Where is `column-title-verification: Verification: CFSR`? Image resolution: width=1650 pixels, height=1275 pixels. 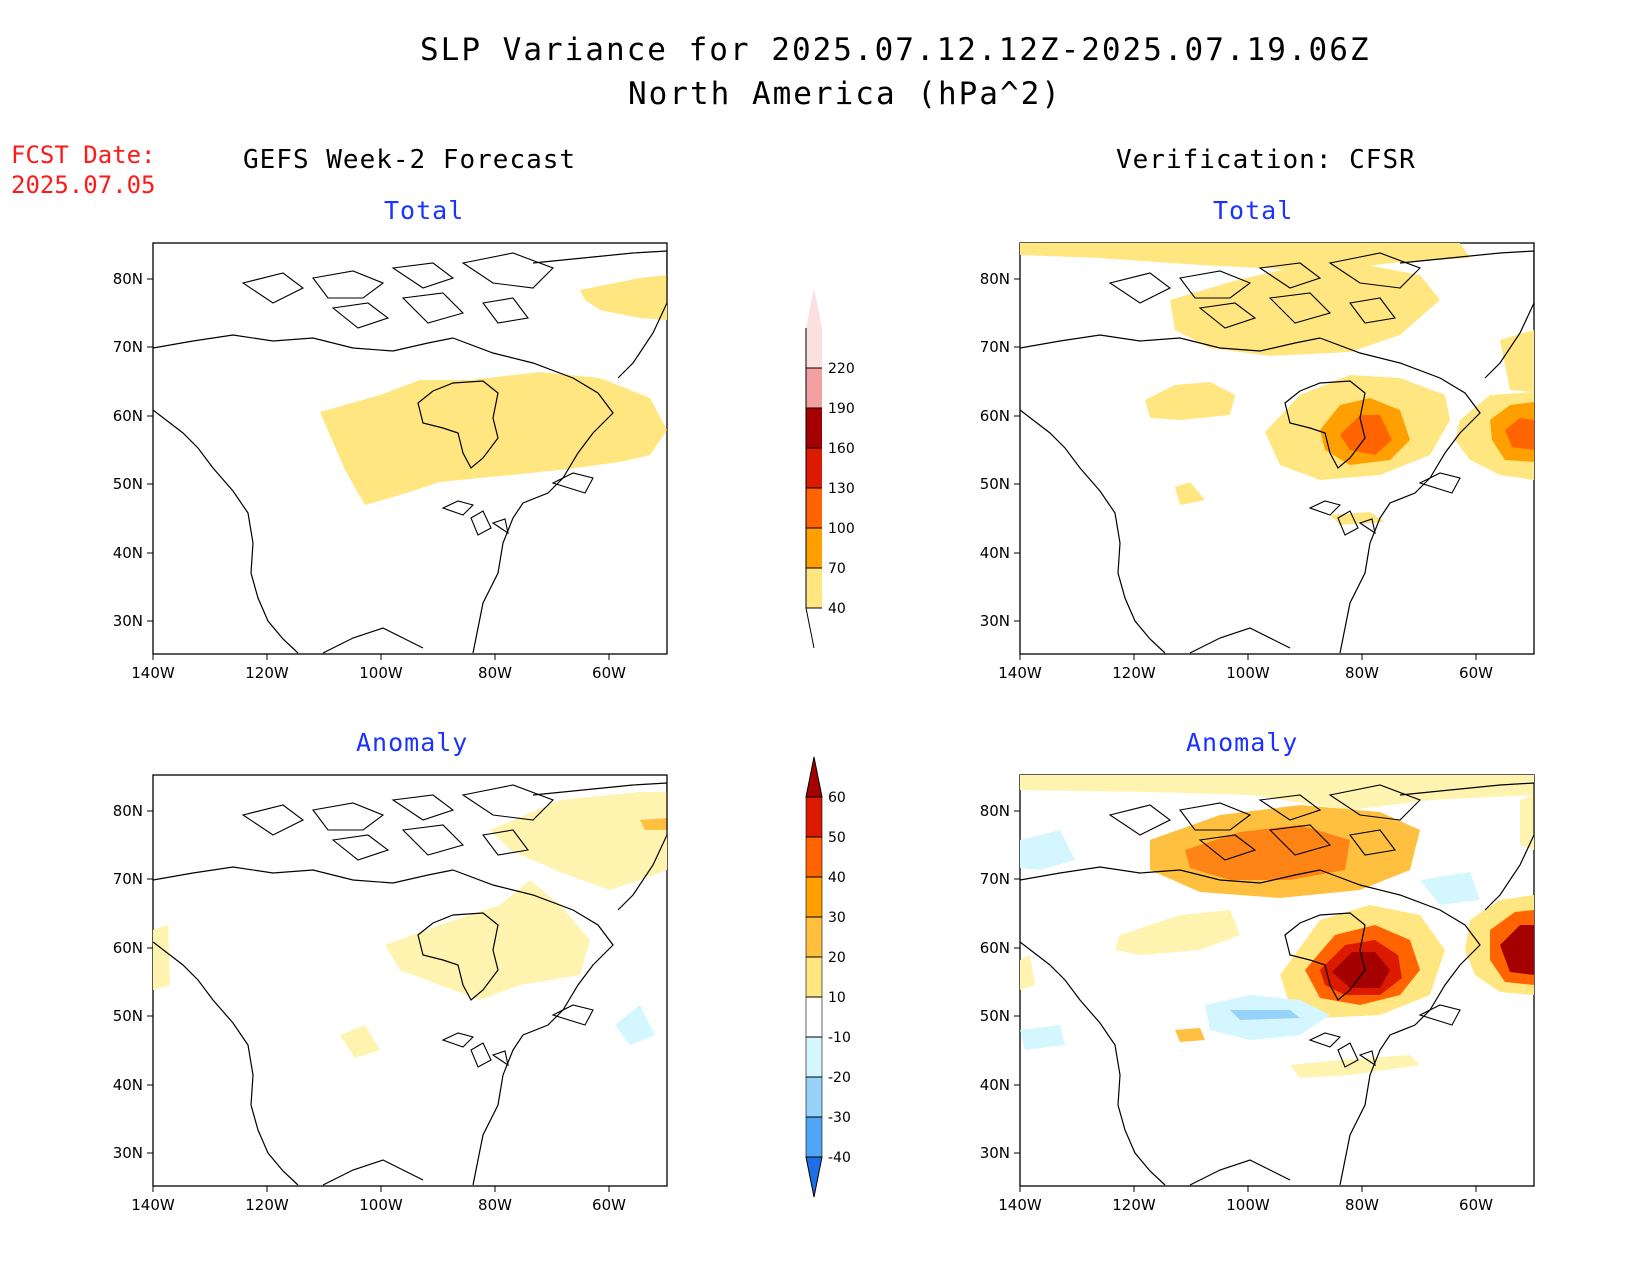
column-title-verification: Verification: CFSR is located at coordinates (1266, 160).